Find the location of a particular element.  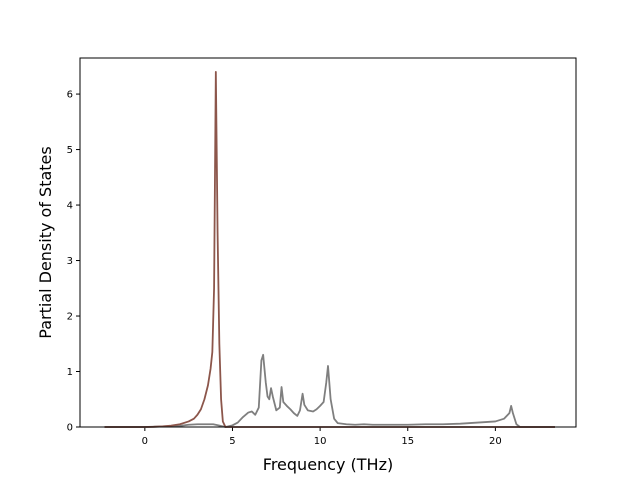

y-axis-ticks: 0 1 2 3 4 5 6 is located at coordinates (73, 262).